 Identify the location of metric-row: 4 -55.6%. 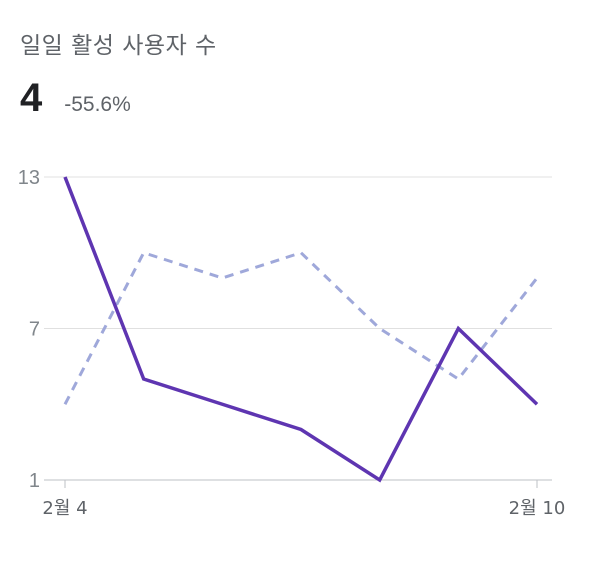
(75, 98).